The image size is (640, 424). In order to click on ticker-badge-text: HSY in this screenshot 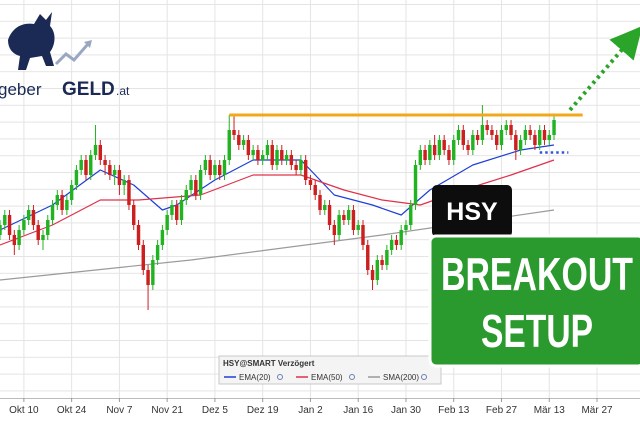, I will do `click(472, 212)`.